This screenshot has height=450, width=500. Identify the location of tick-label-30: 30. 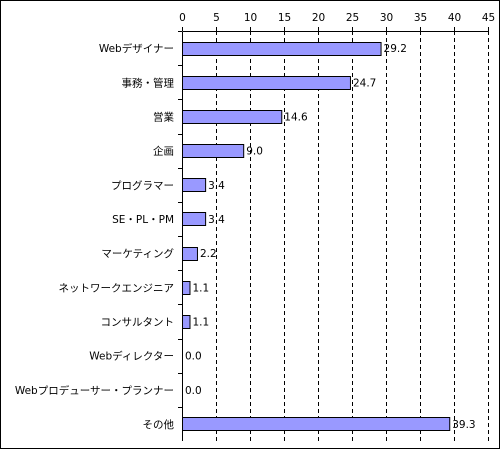
(386, 18).